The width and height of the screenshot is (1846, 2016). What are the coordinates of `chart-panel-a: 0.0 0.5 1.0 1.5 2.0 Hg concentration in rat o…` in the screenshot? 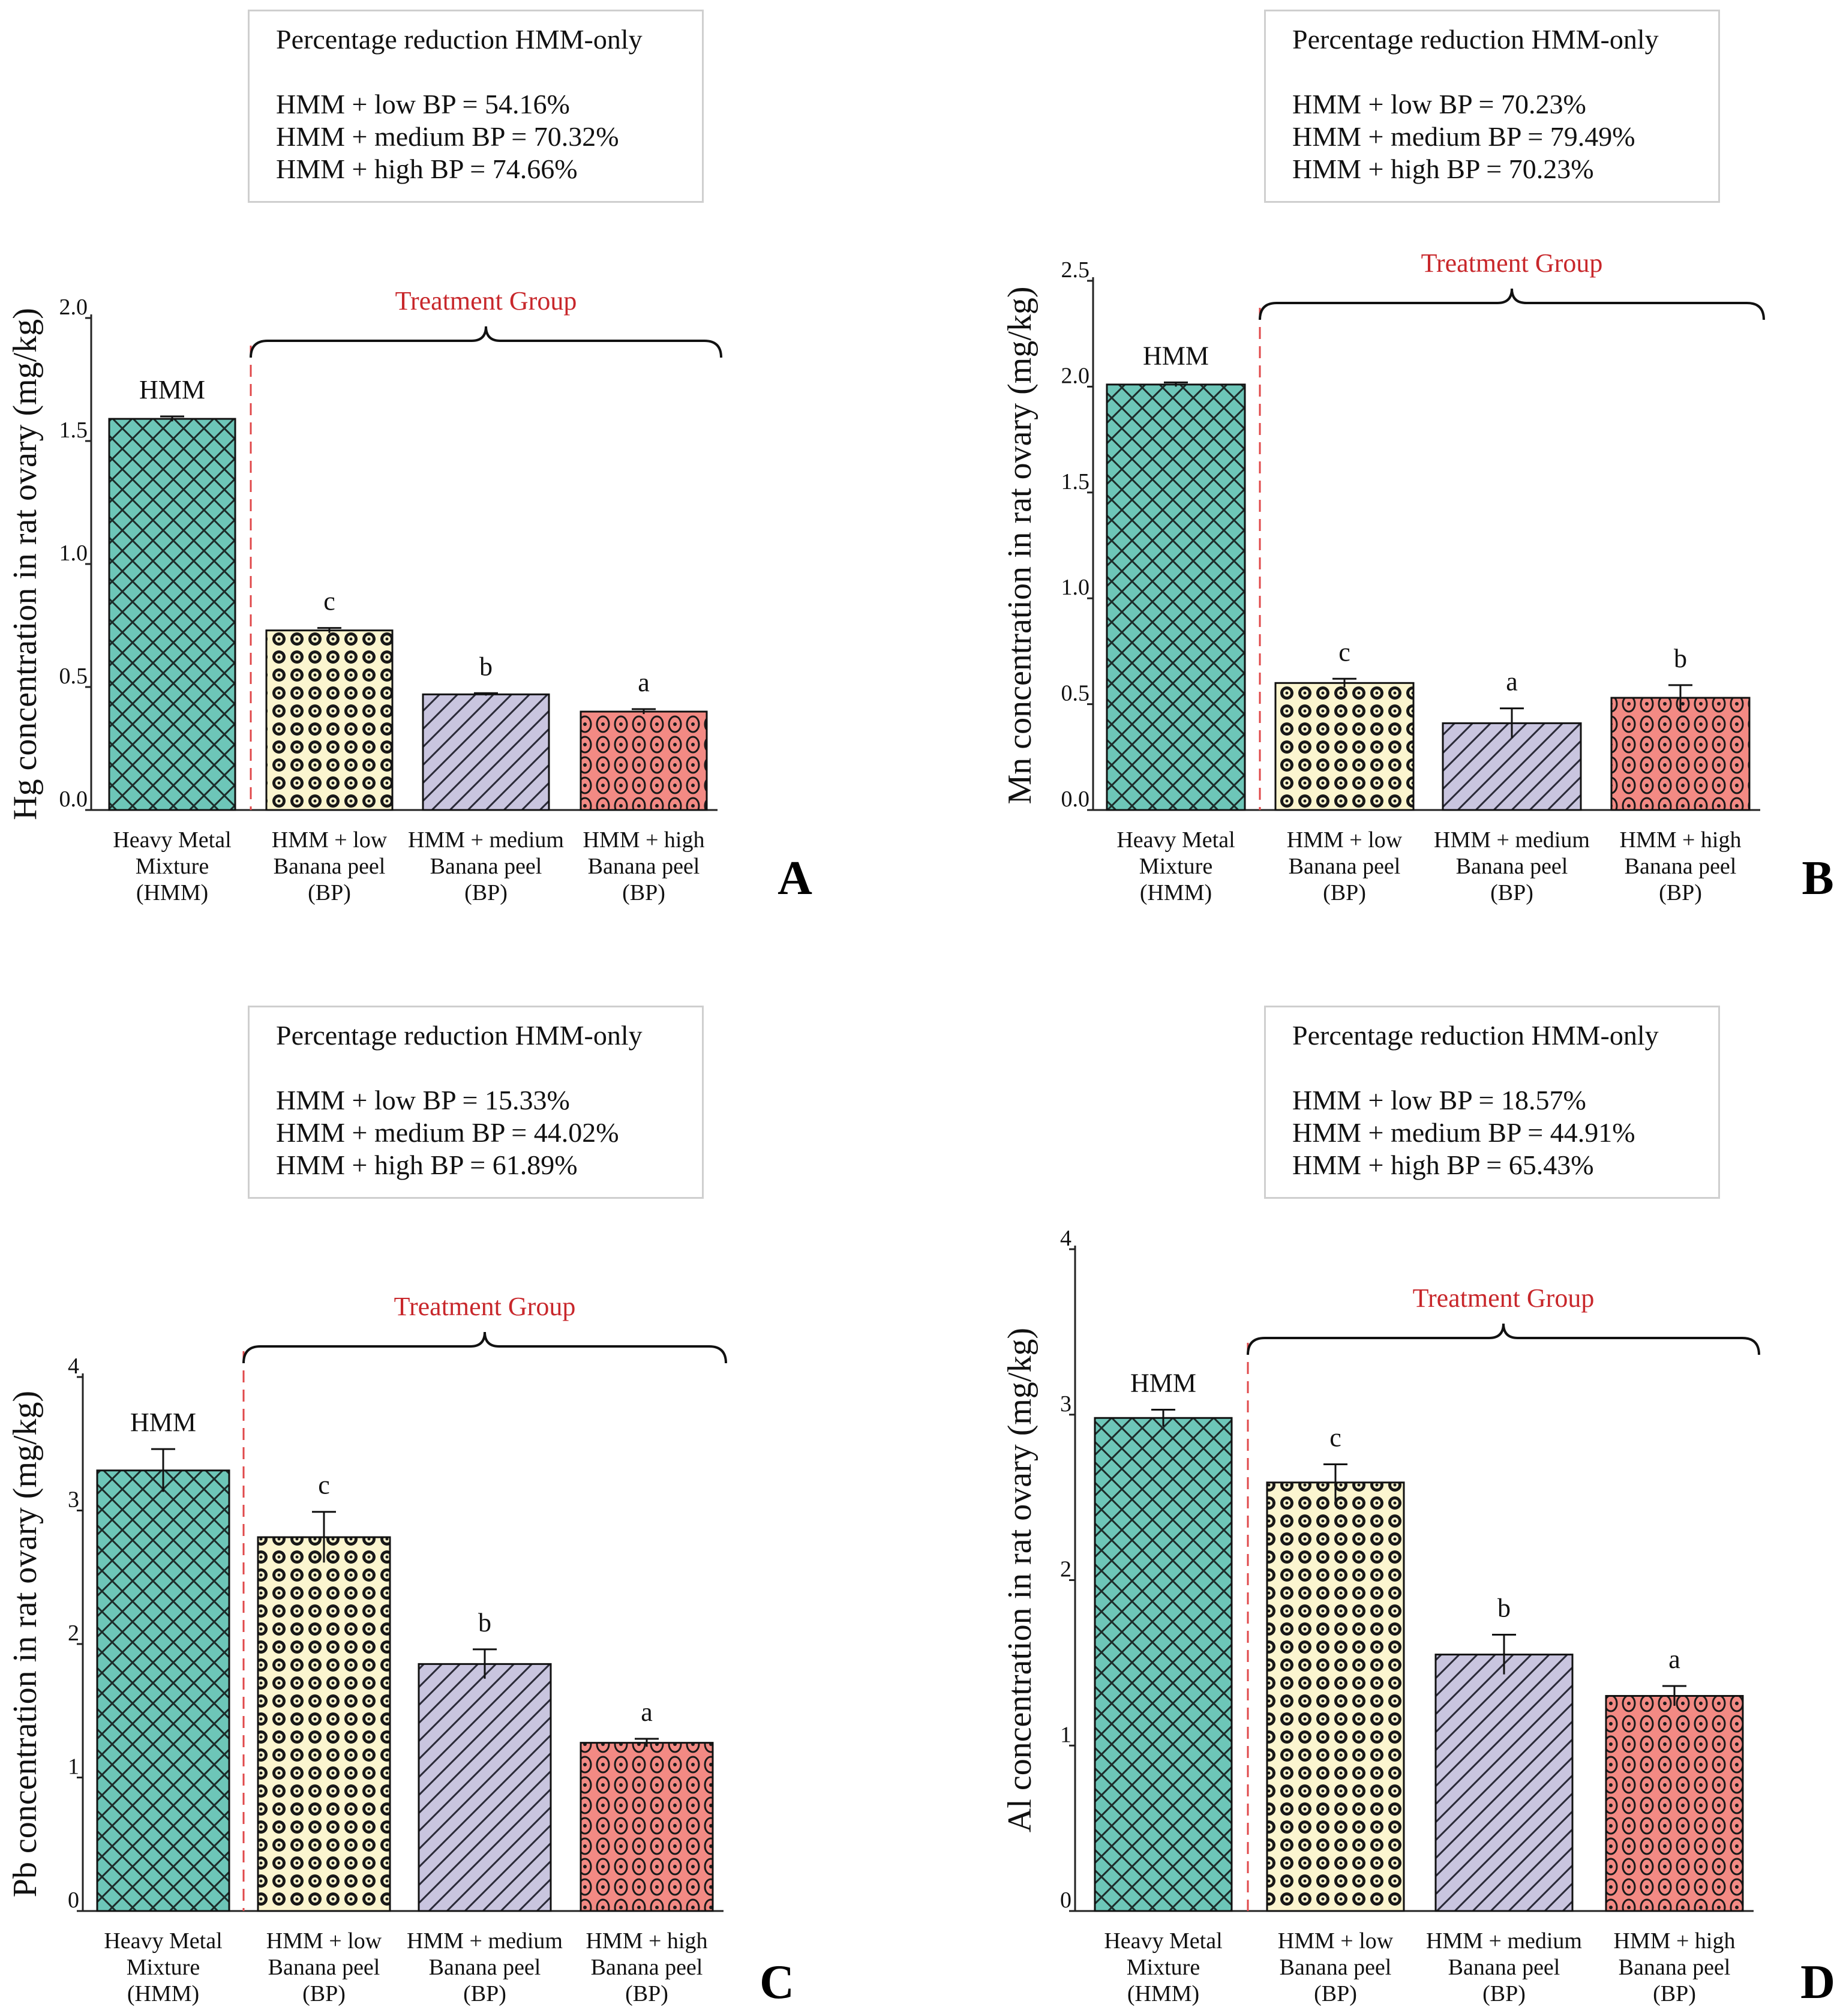 It's located at (409, 595).